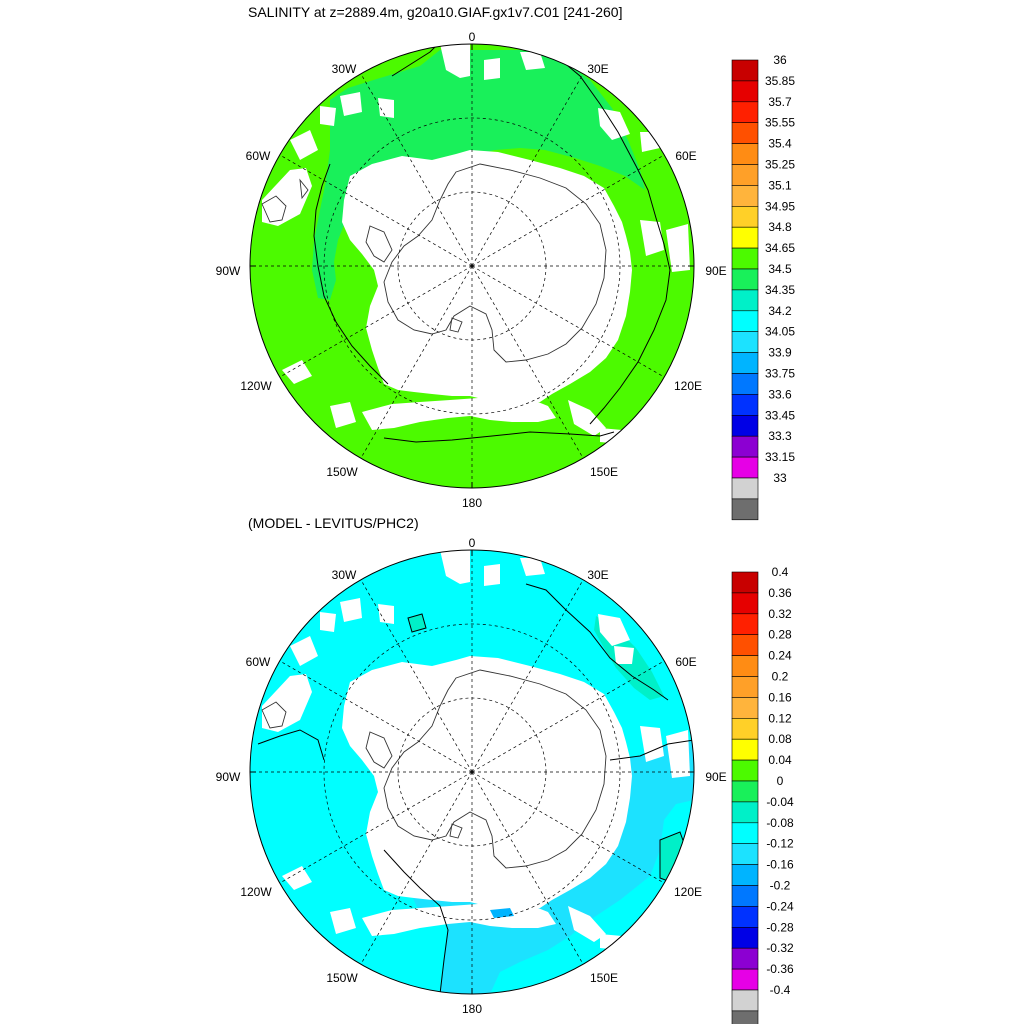 The height and width of the screenshot is (1024, 1024). I want to click on colorbar-label: 34.35, so click(780, 290).